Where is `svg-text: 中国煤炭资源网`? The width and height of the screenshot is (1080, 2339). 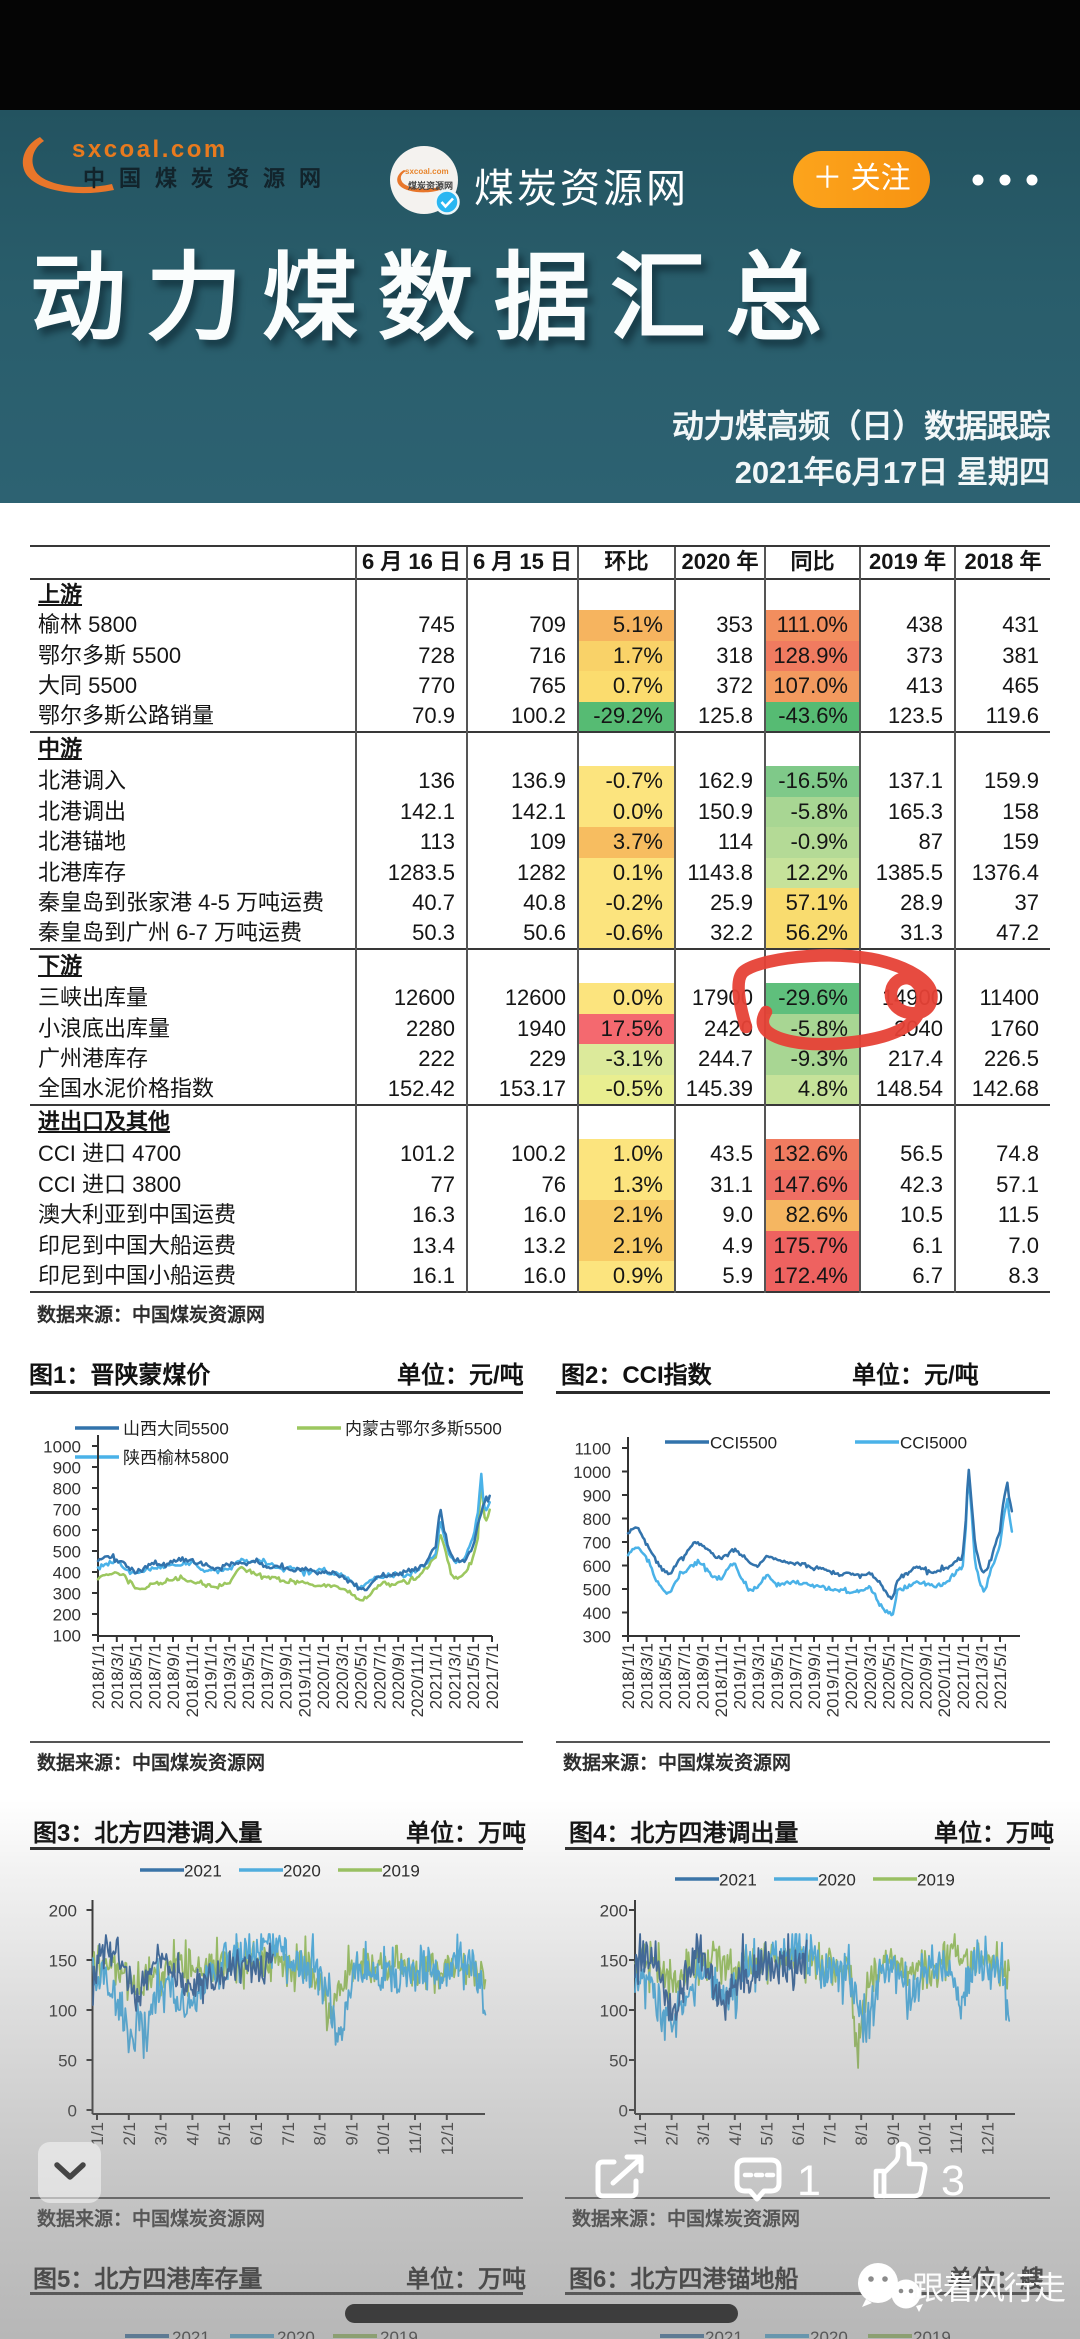
svg-text: 中国煤炭资源网 is located at coordinates (209, 178).